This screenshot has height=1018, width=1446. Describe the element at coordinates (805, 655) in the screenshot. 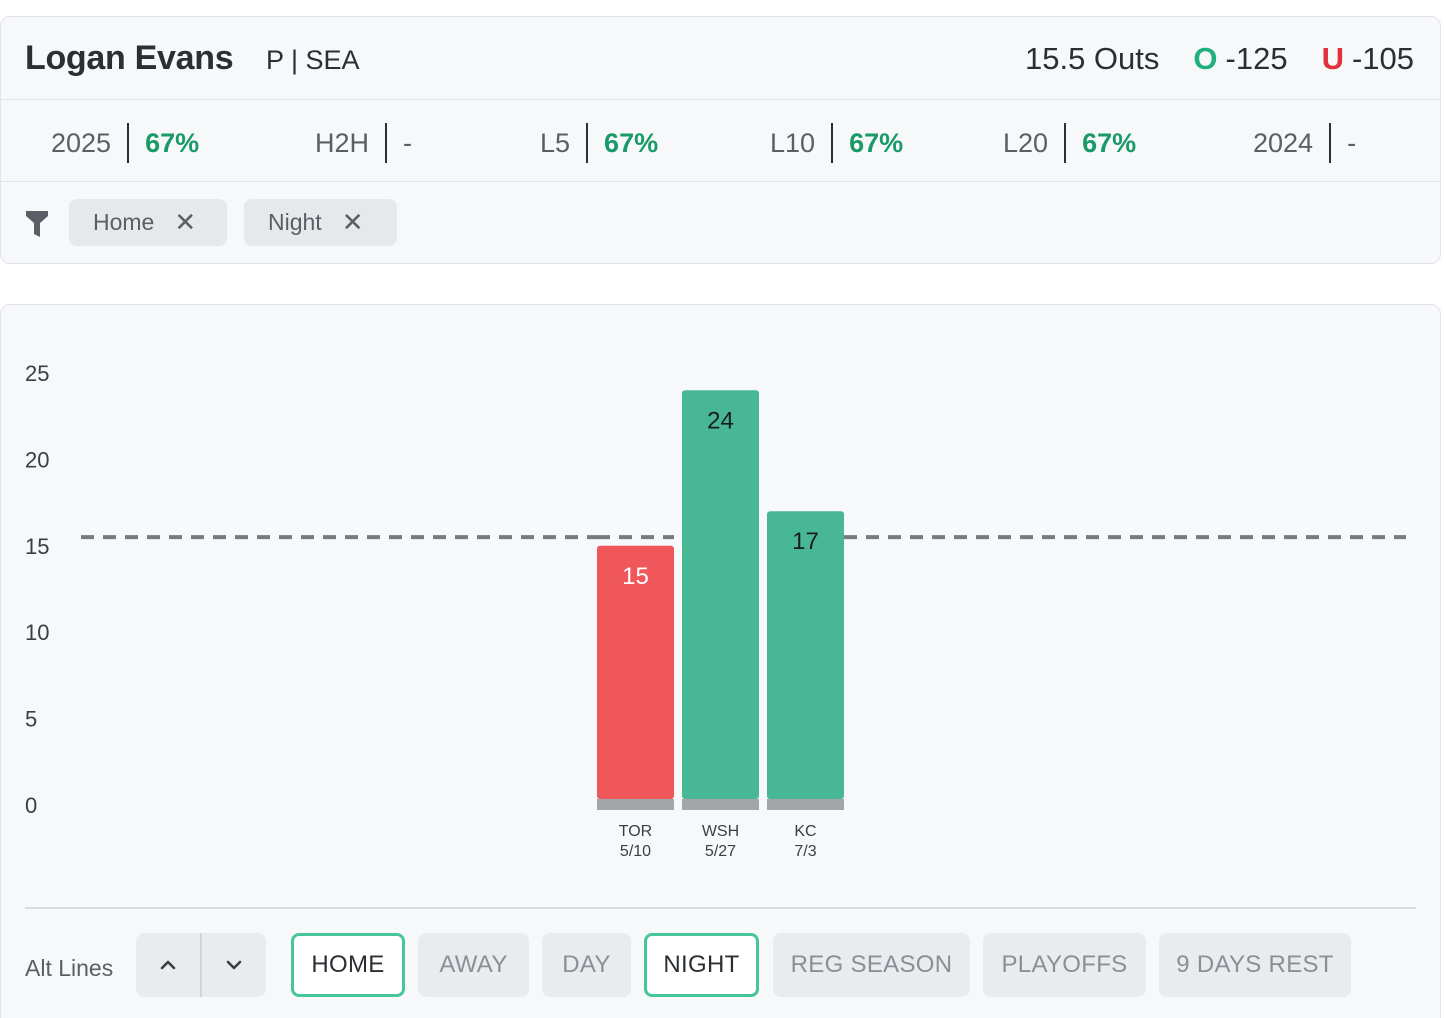

I see `bar-kc` at that location.